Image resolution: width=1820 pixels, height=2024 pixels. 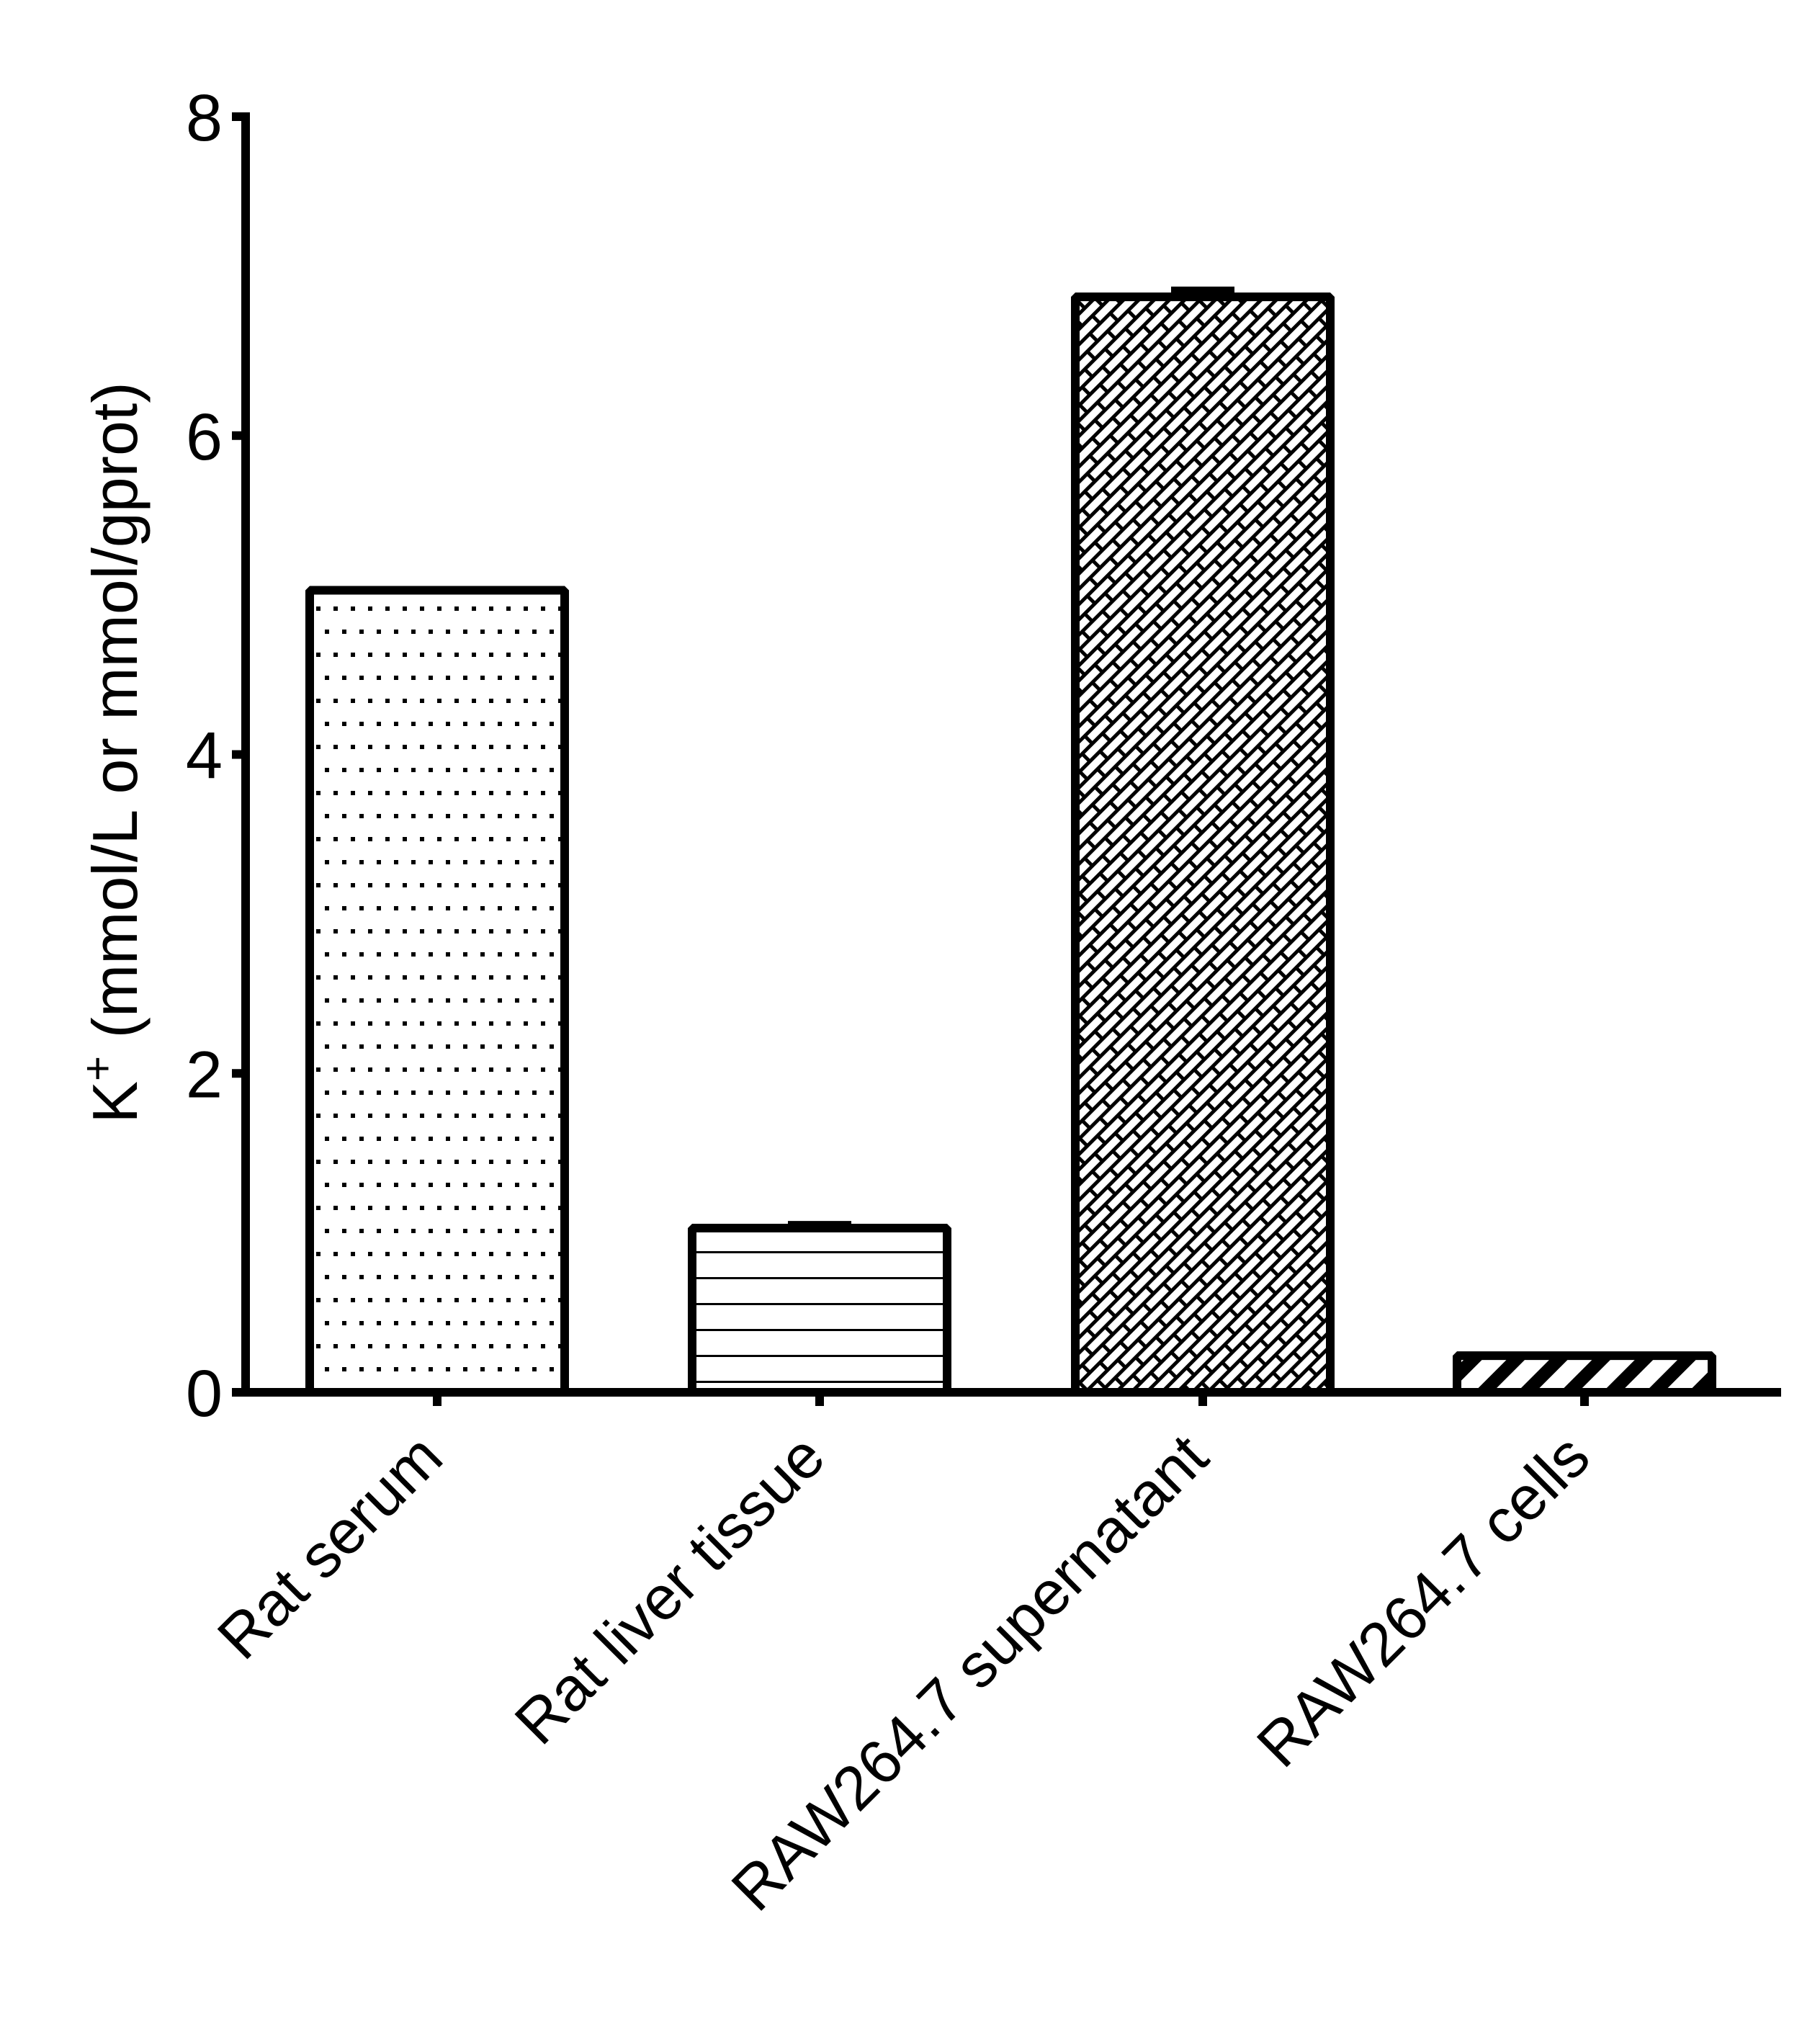 I want to click on y-ticks: 0 2 4 6 8, so click(x=216, y=756).